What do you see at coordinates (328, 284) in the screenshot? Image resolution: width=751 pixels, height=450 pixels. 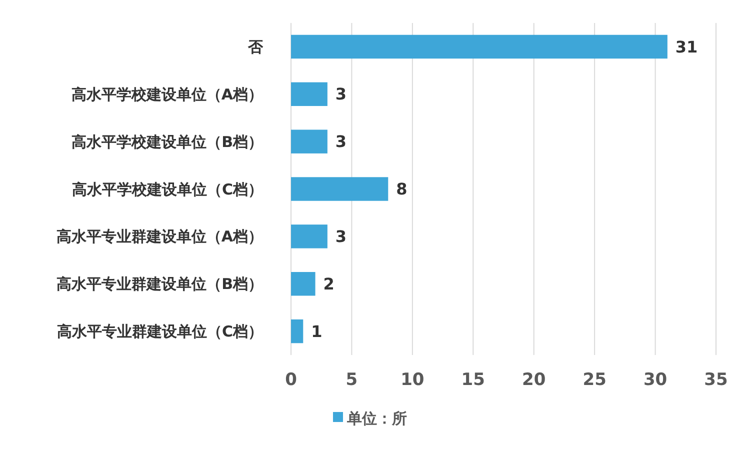 I see `data-label: 2` at bounding box center [328, 284].